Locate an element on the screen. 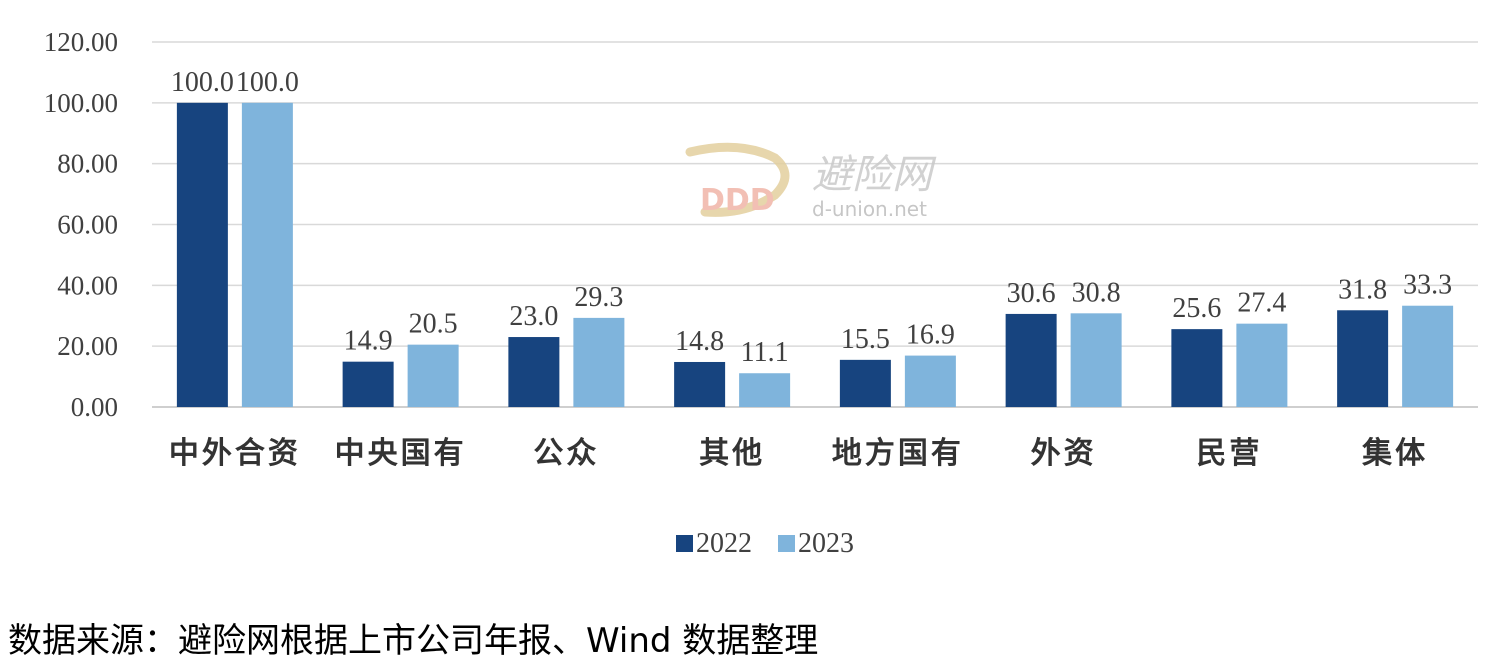 The width and height of the screenshot is (1508, 664). watermark-site: d-union.net is located at coordinates (869, 209).